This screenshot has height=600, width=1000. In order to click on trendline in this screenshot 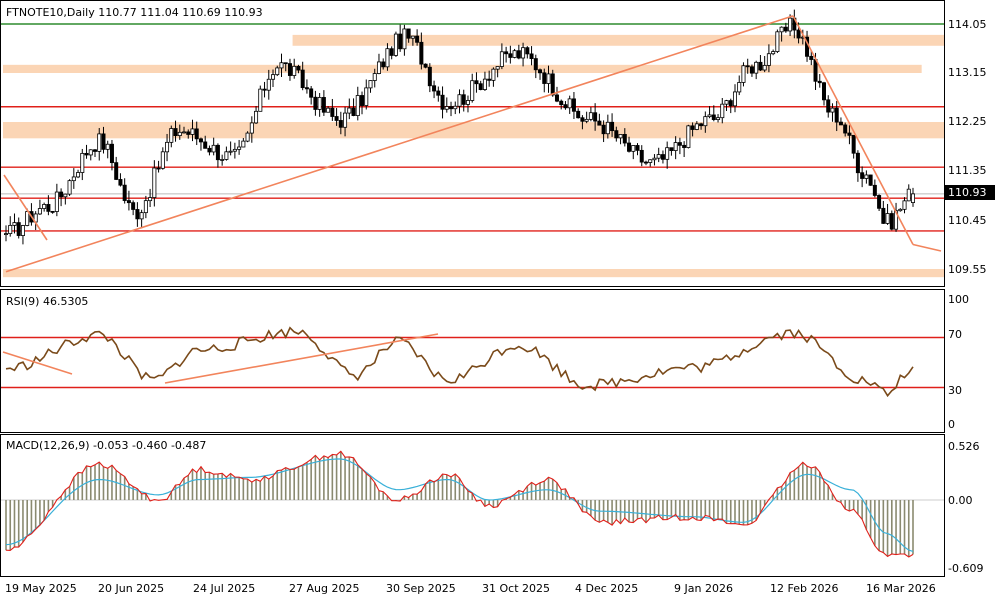, I will do `click(927, 247)`.